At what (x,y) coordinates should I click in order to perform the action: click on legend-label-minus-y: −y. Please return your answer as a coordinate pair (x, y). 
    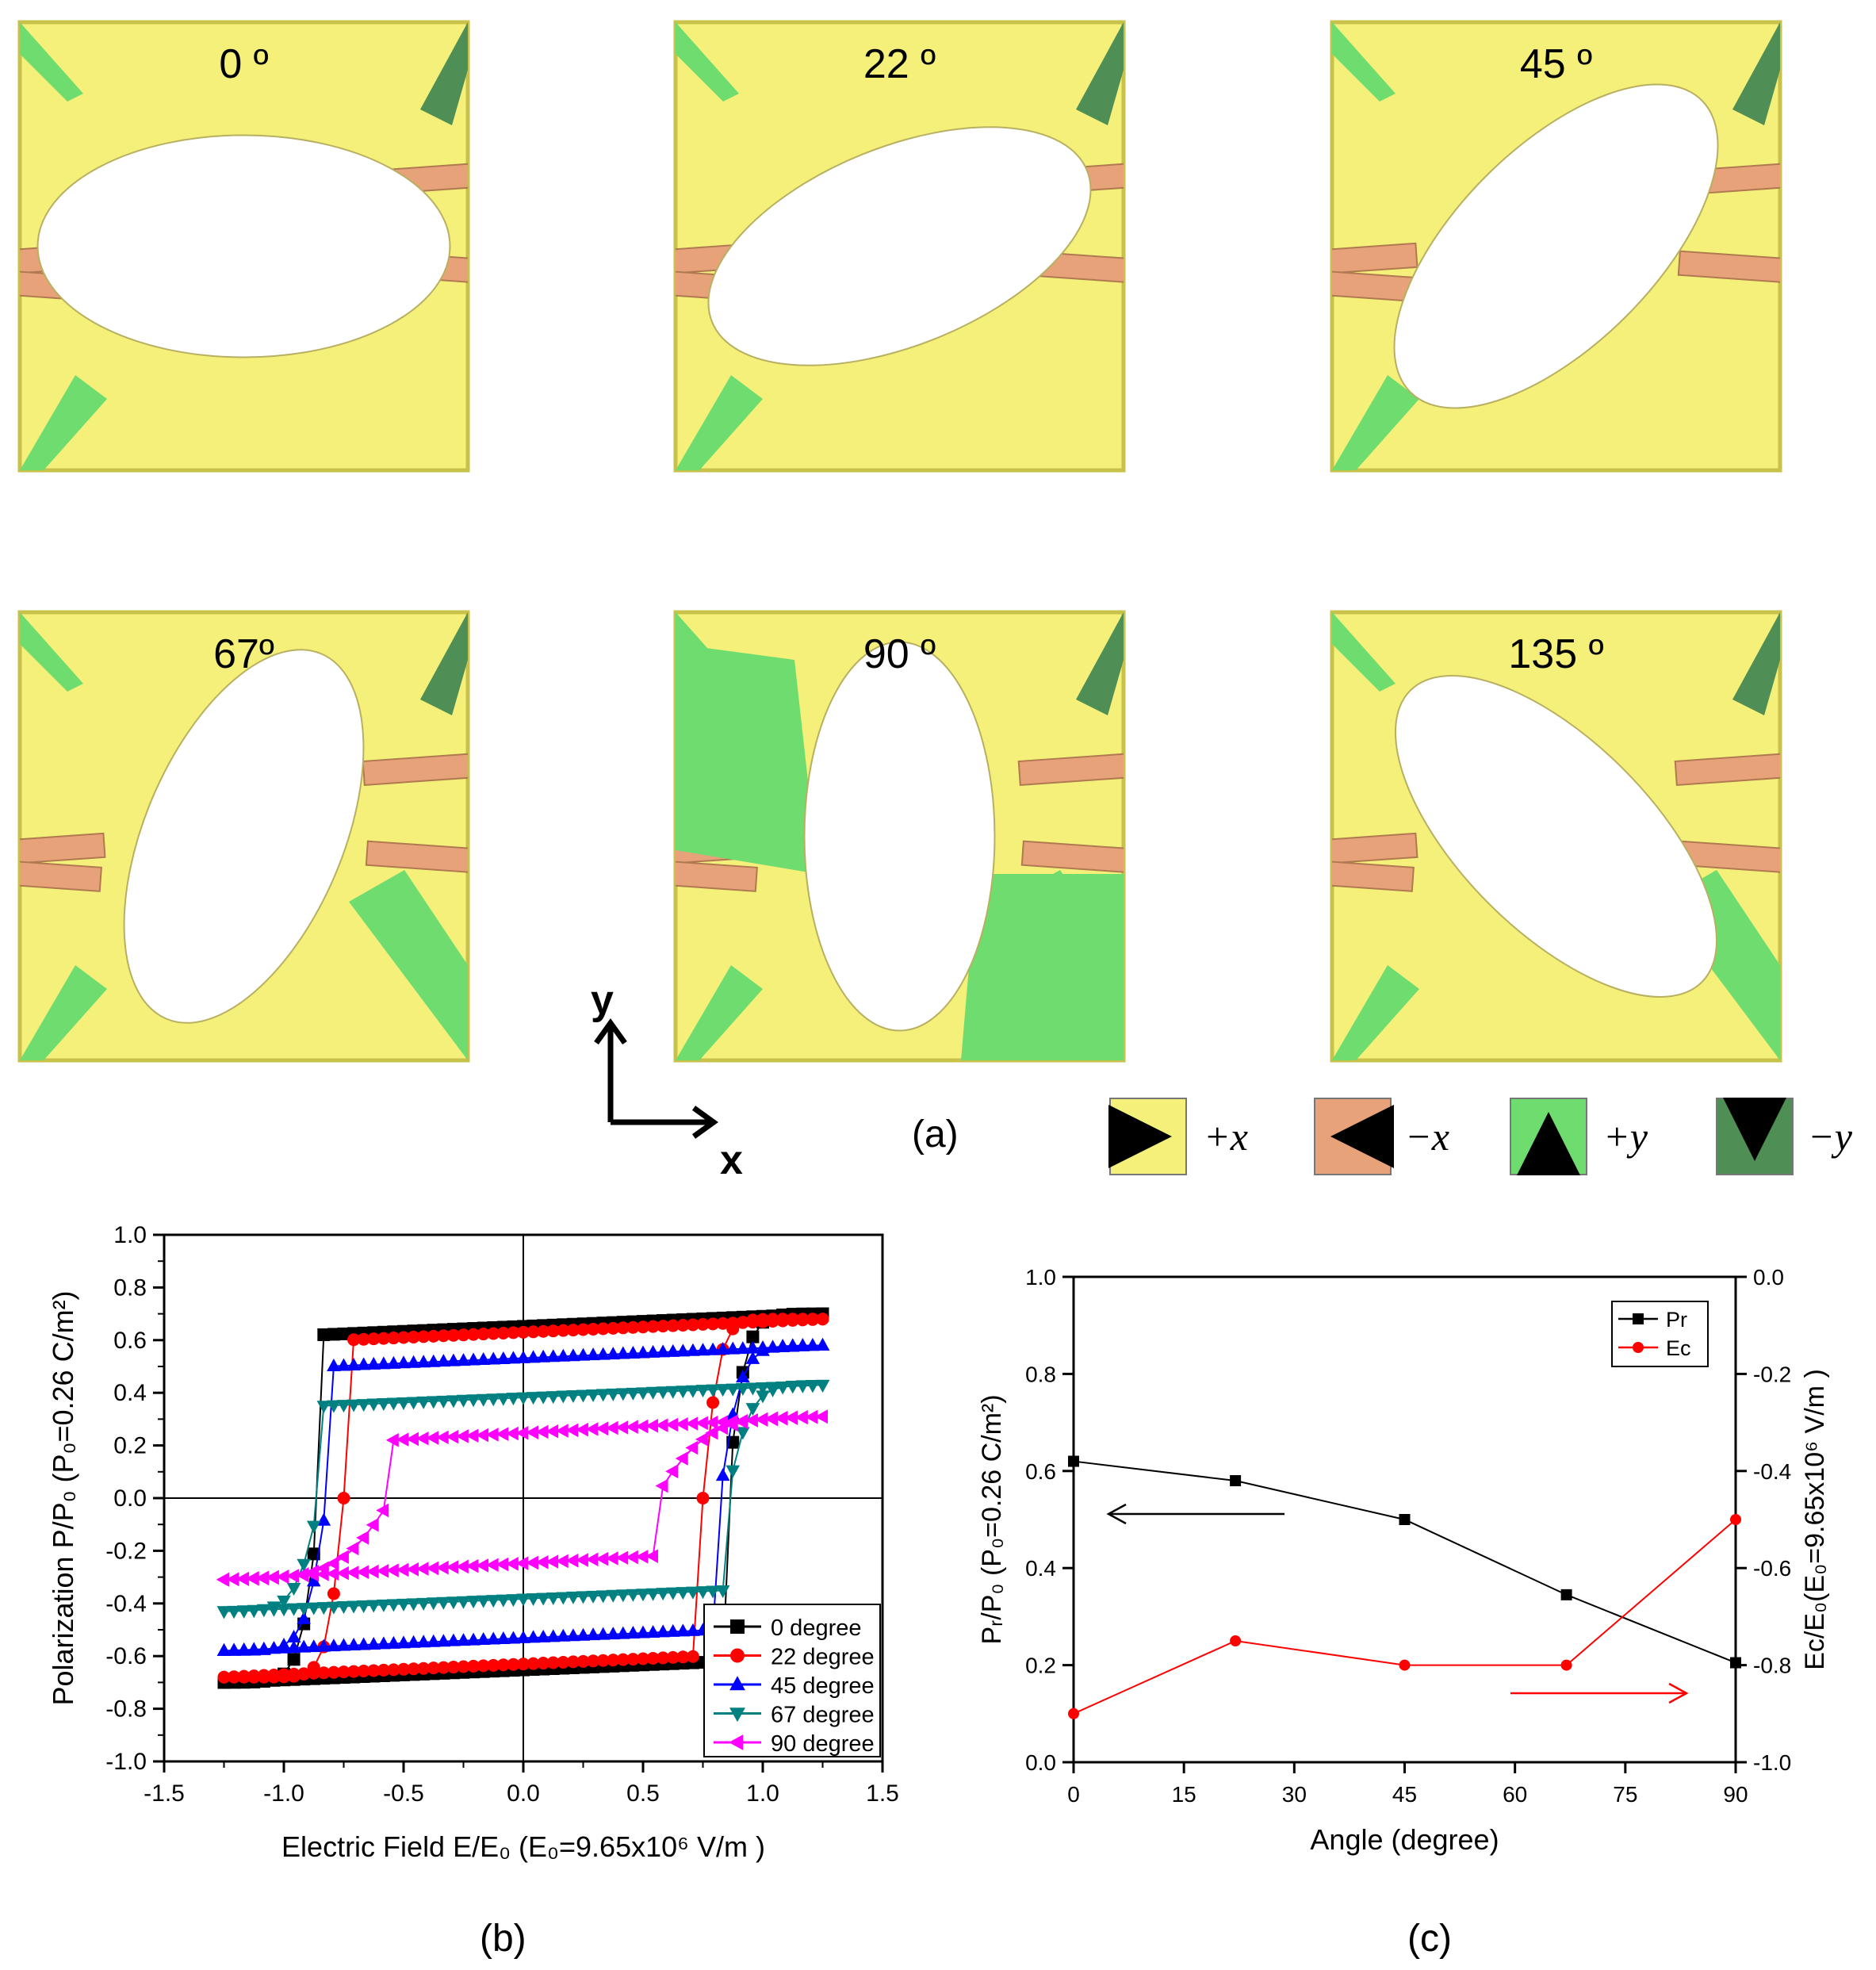
    Looking at the image, I should click on (1830, 1136).